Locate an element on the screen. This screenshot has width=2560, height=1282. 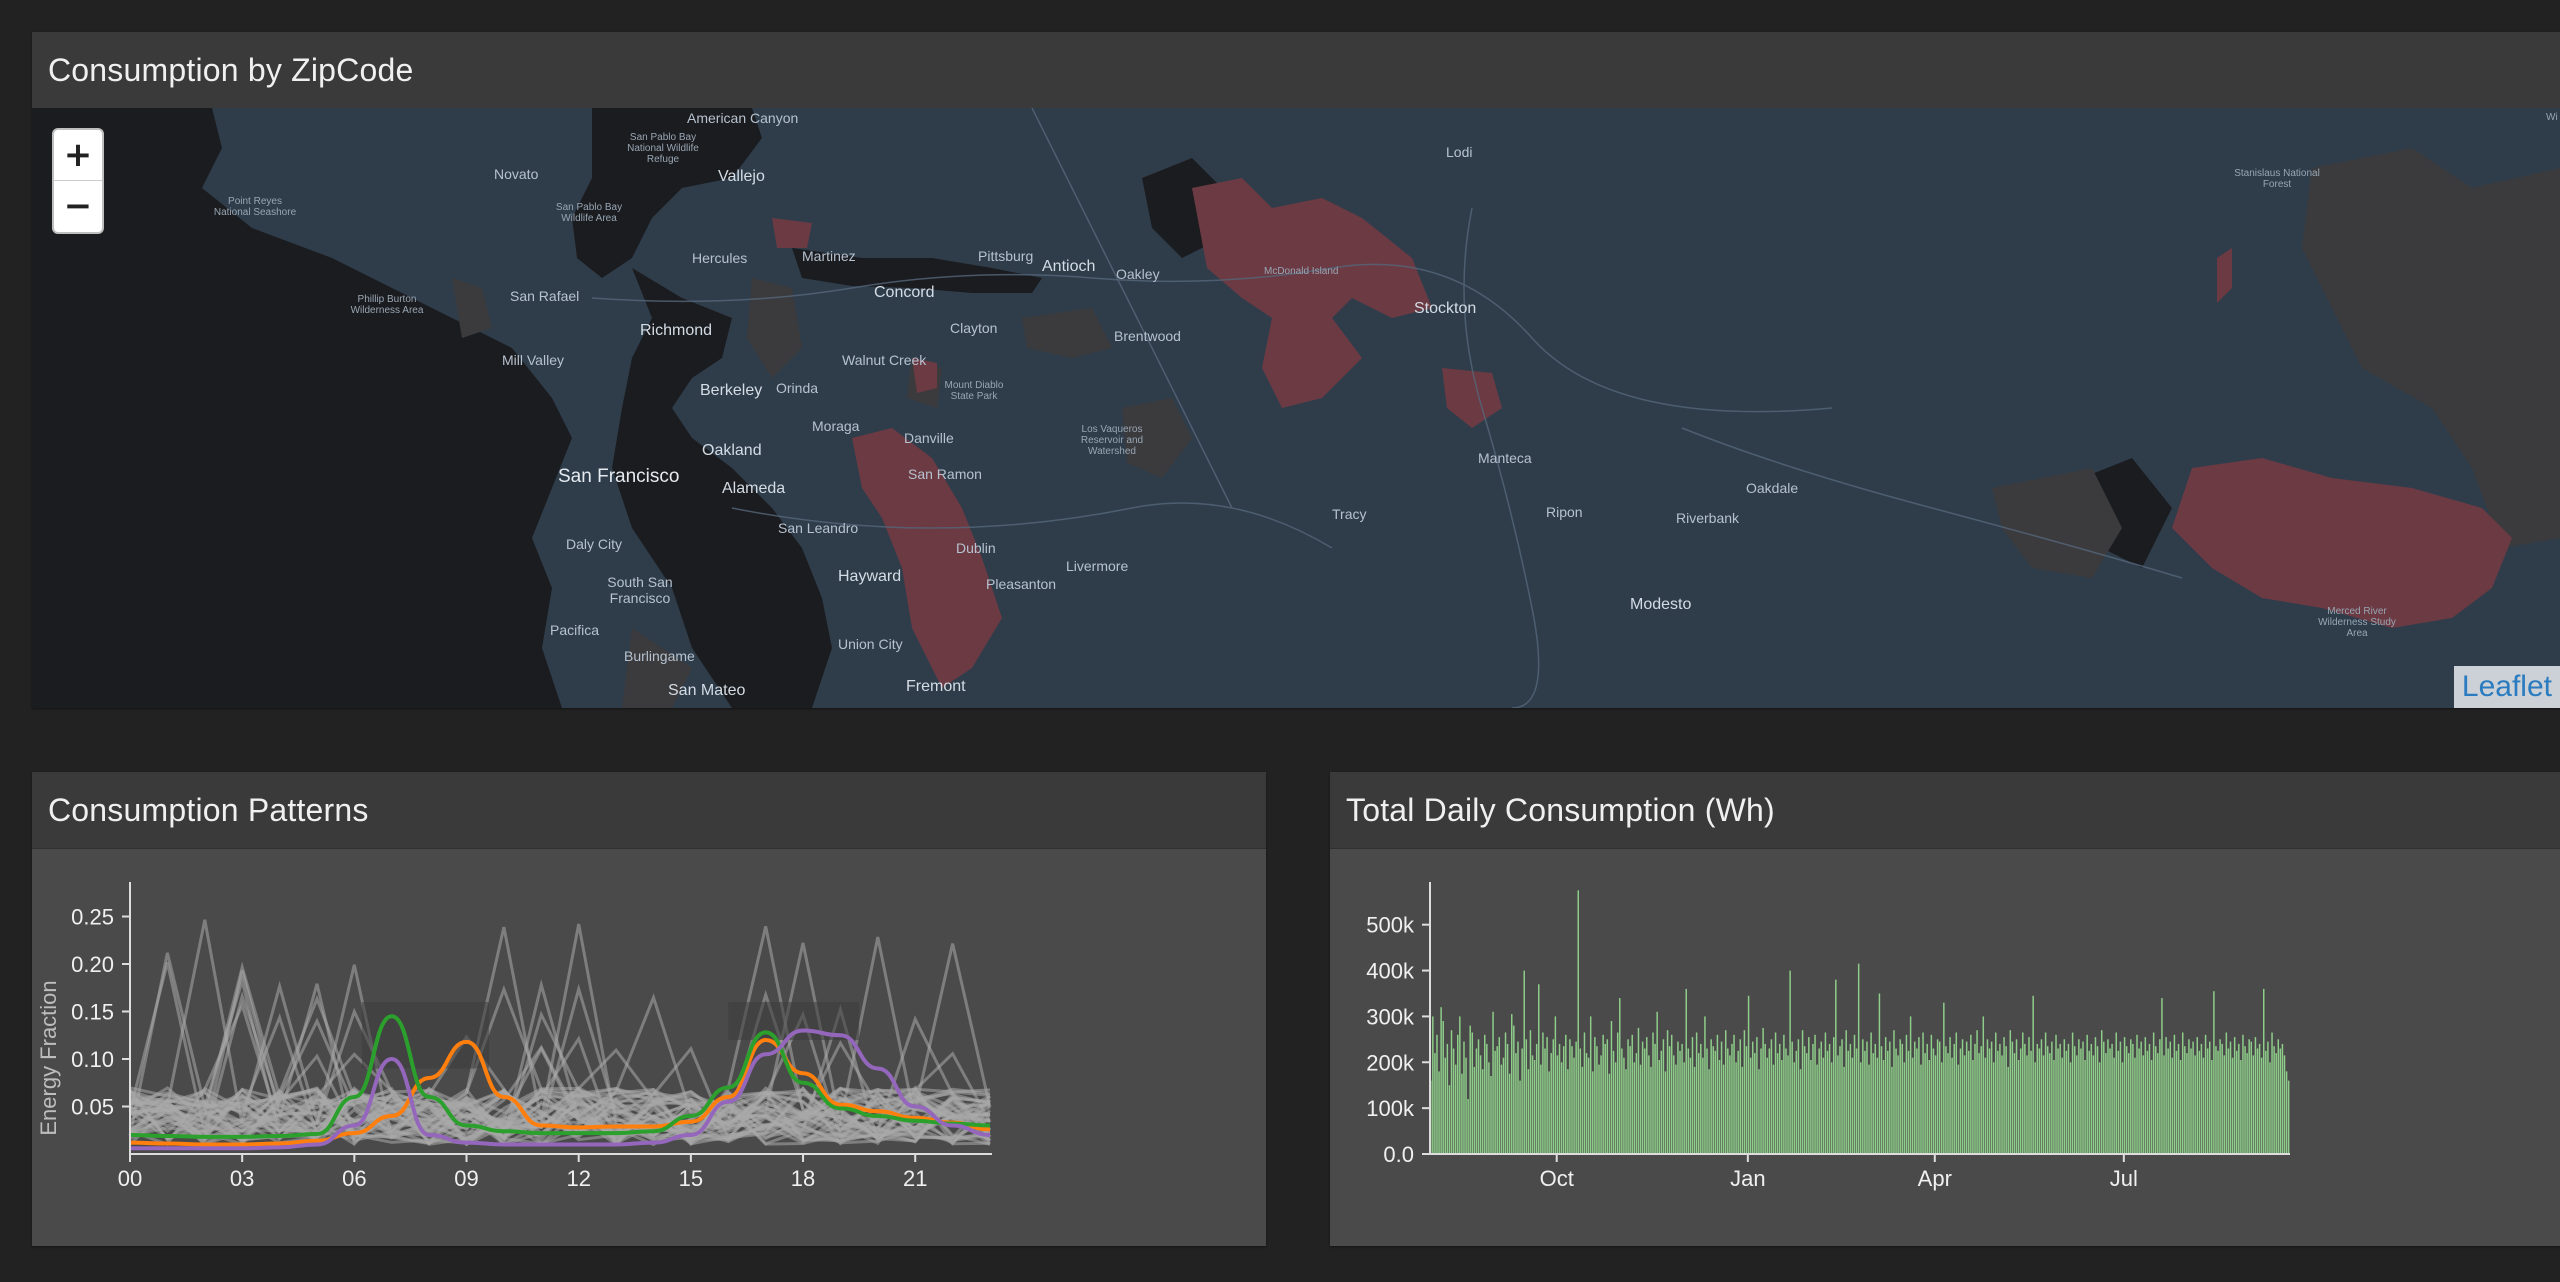
x-tick-label: Apr is located at coordinates (1935, 1178).